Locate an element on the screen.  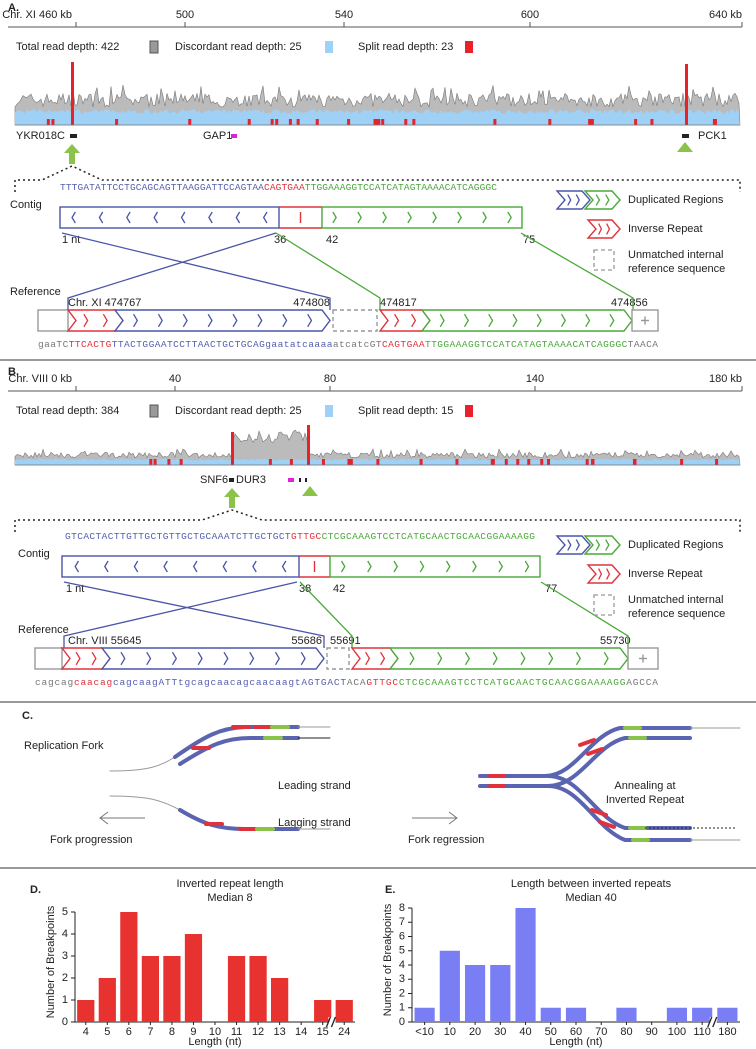
reference-position: 474808 is located at coordinates (311, 303).